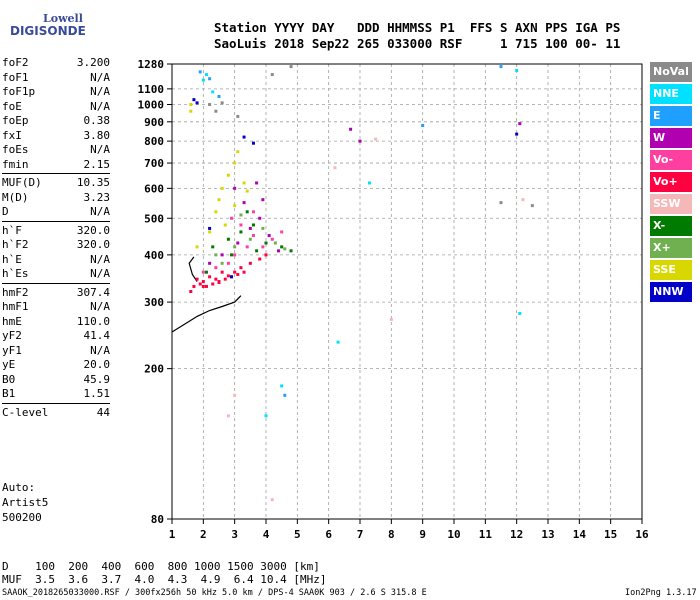  What do you see at coordinates (56, 63) in the screenshot?
I see `param-row: foF2 3.200` at bounding box center [56, 63].